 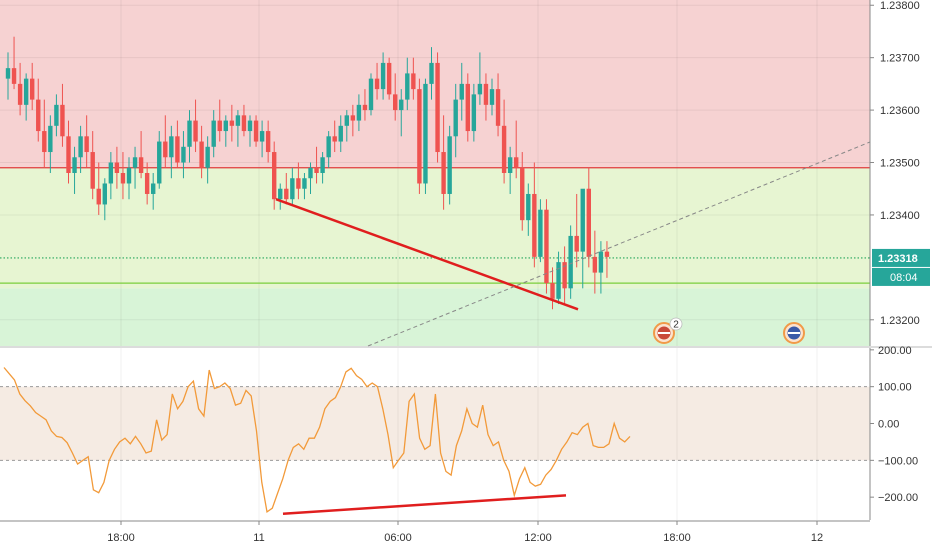 What do you see at coordinates (900, 111) in the screenshot?
I see `price-tick-label: 1.23600` at bounding box center [900, 111].